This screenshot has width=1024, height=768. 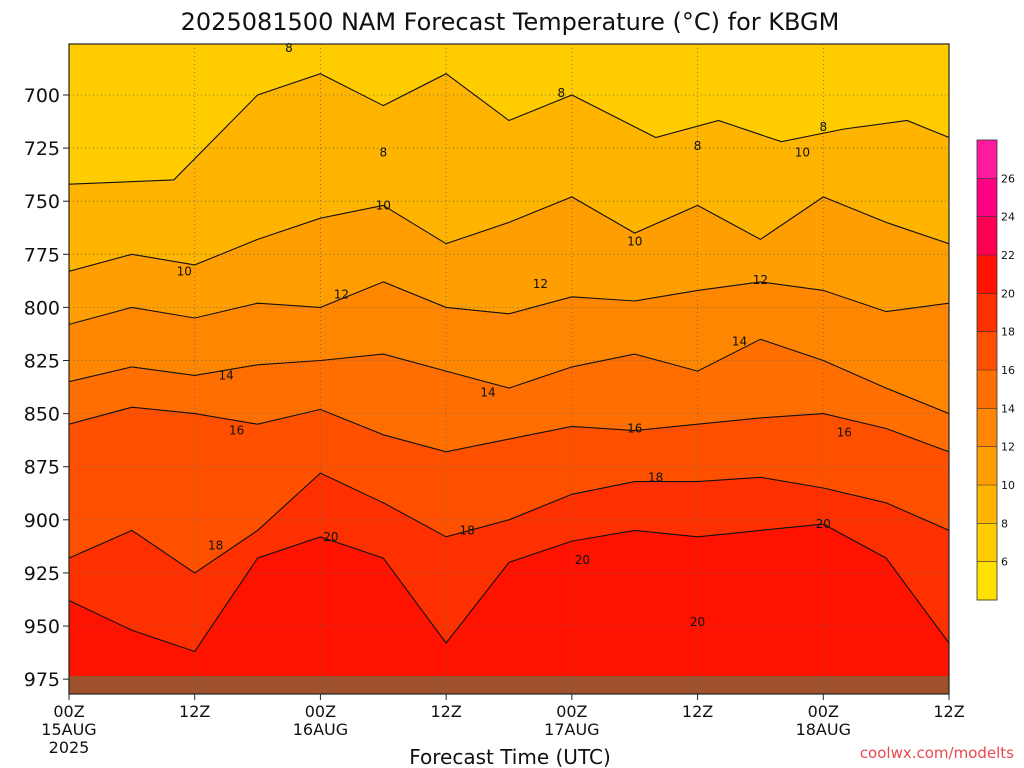 What do you see at coordinates (571, 729) in the screenshot?
I see `x-tick-date: 17AUG` at bounding box center [571, 729].